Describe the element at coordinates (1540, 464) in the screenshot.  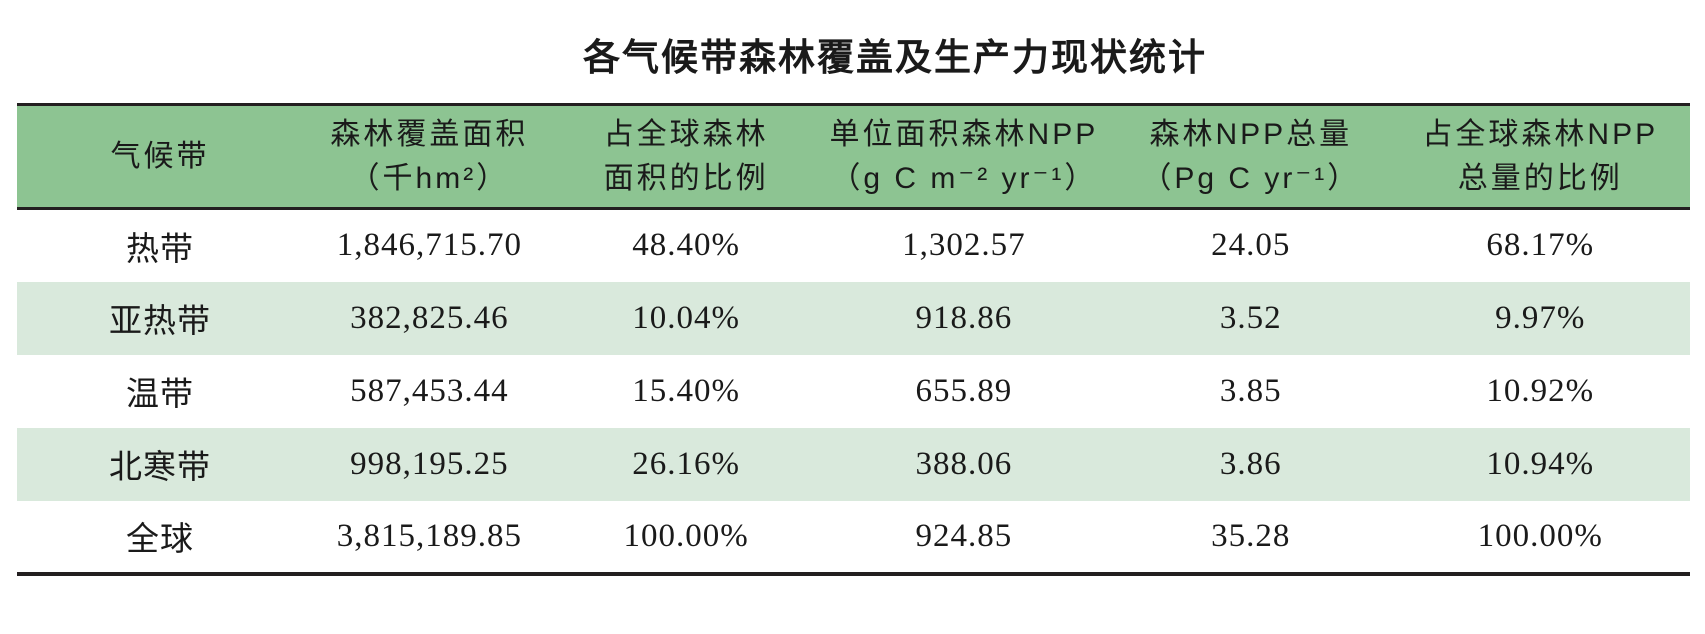
I see `cell-npp-pct: 10.94%` at that location.